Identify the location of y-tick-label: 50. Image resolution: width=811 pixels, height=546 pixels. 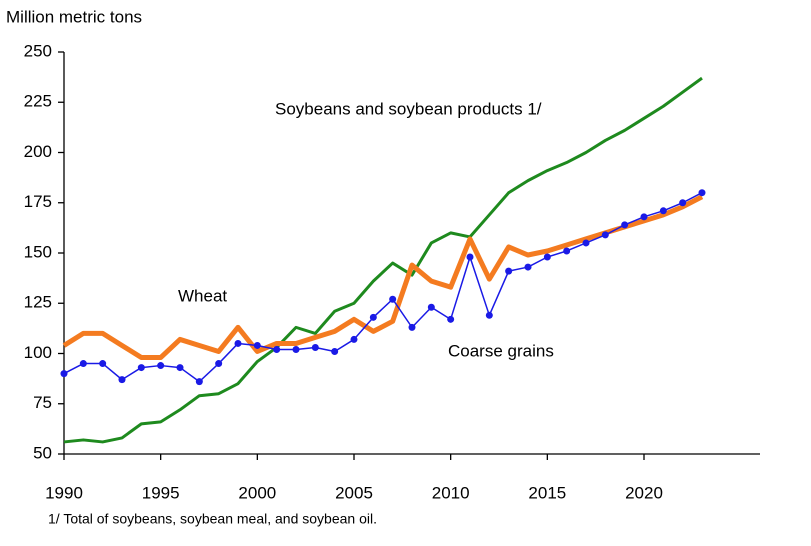
(42, 452).